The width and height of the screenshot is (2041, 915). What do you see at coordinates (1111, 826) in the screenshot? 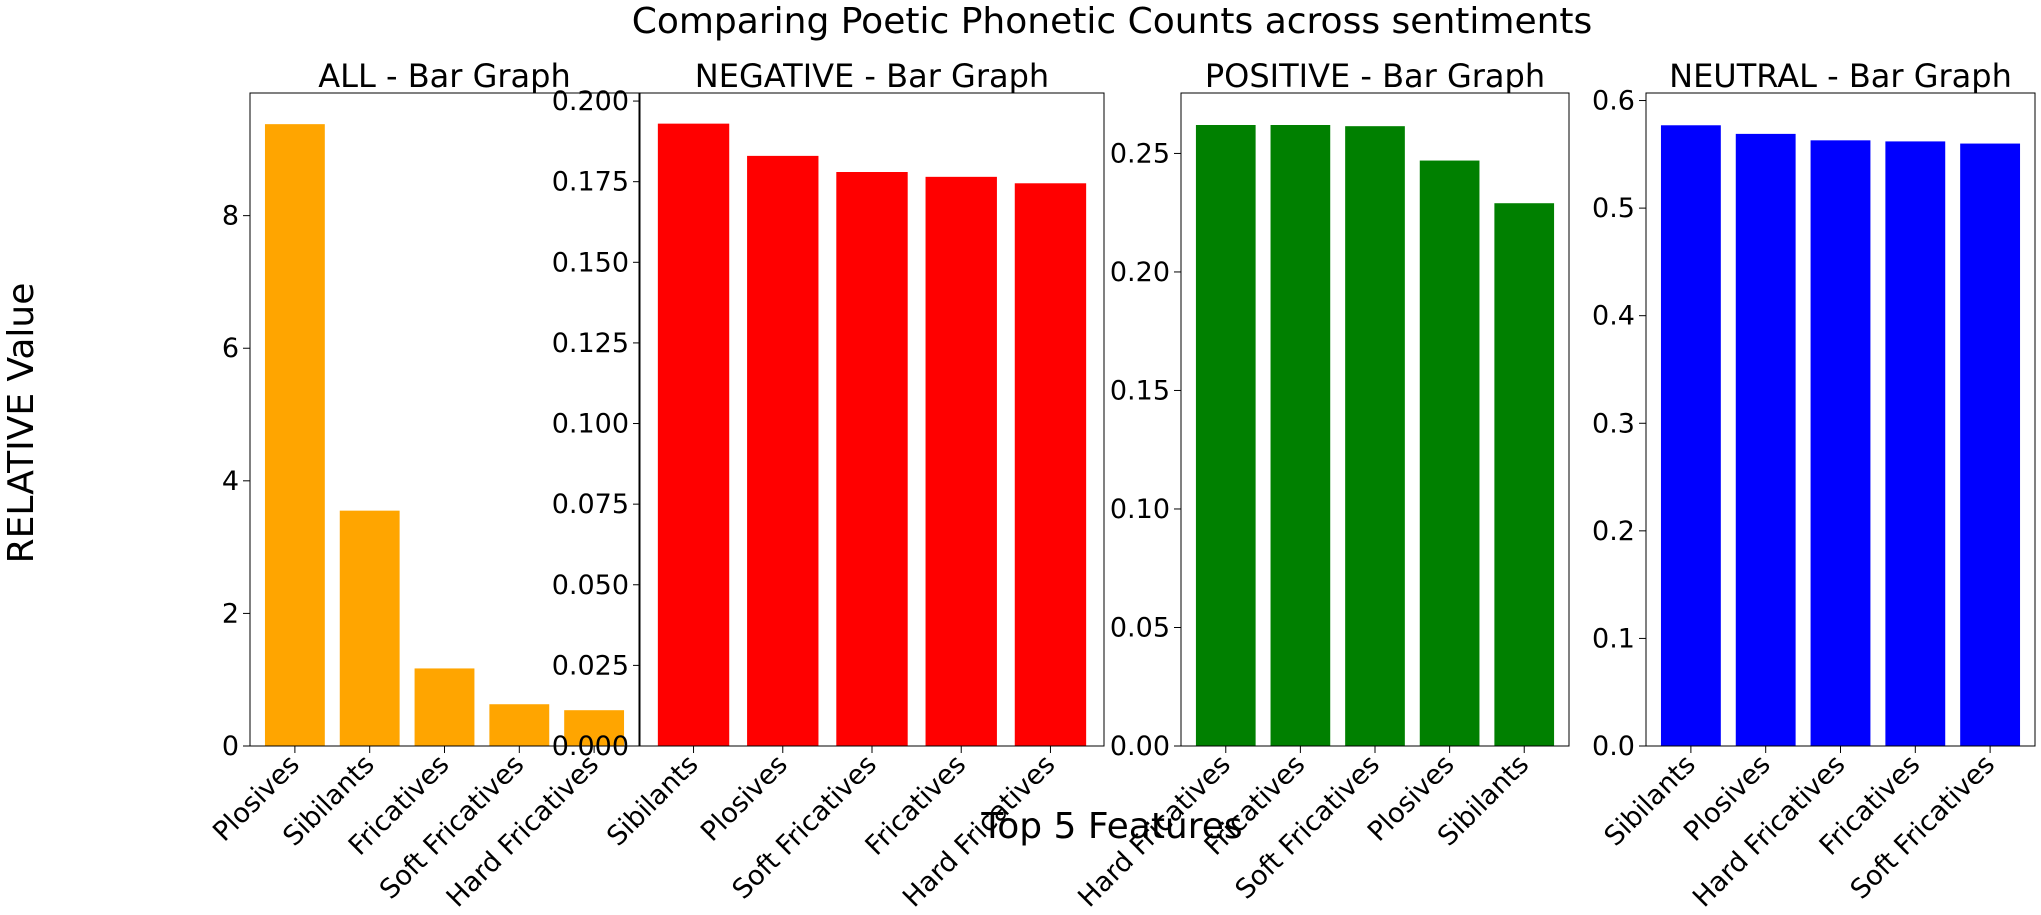
I see `x-axis-label: Top 5 Features` at bounding box center [1111, 826].